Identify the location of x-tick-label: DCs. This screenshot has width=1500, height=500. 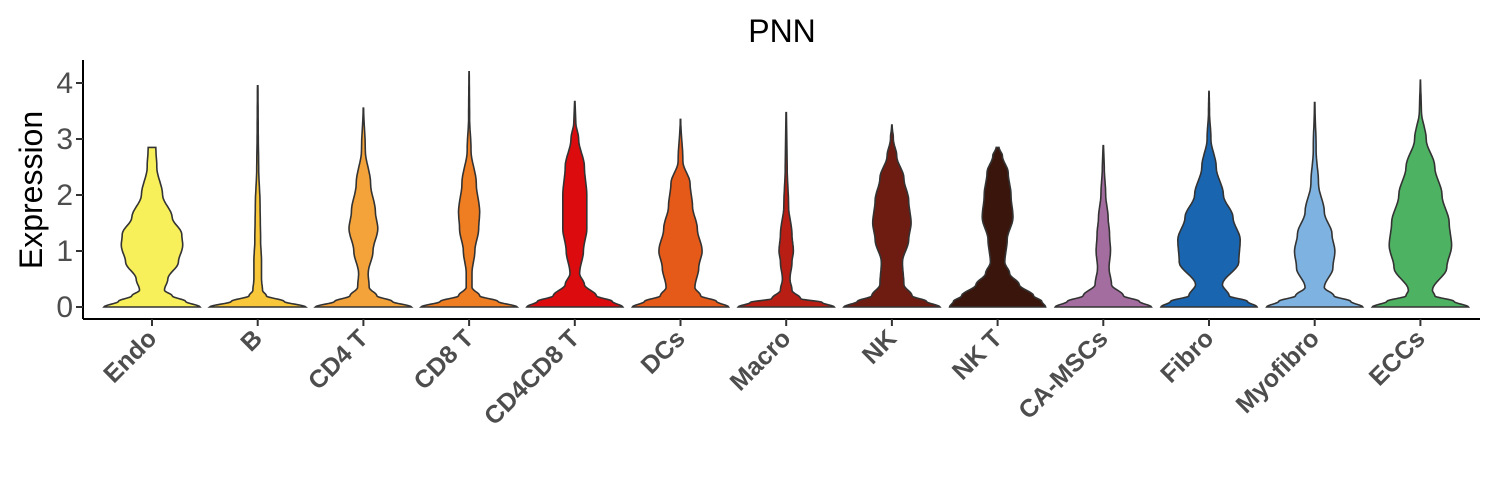
(663, 351).